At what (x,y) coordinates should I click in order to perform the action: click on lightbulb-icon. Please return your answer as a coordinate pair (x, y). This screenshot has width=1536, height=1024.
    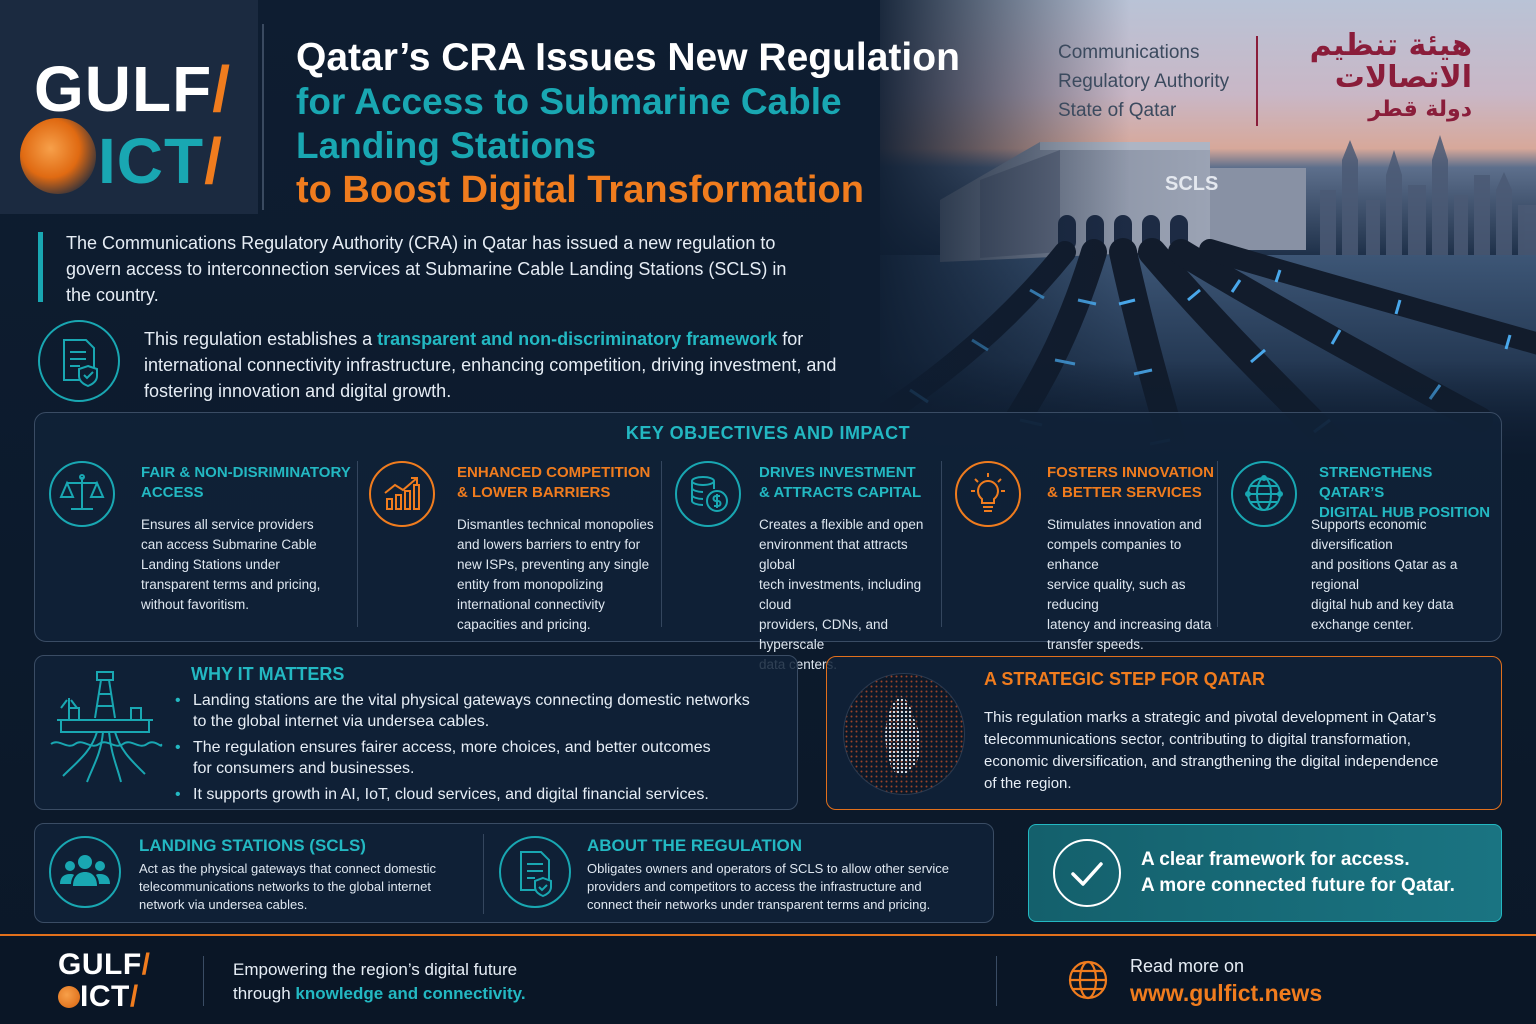
    Looking at the image, I should click on (988, 494).